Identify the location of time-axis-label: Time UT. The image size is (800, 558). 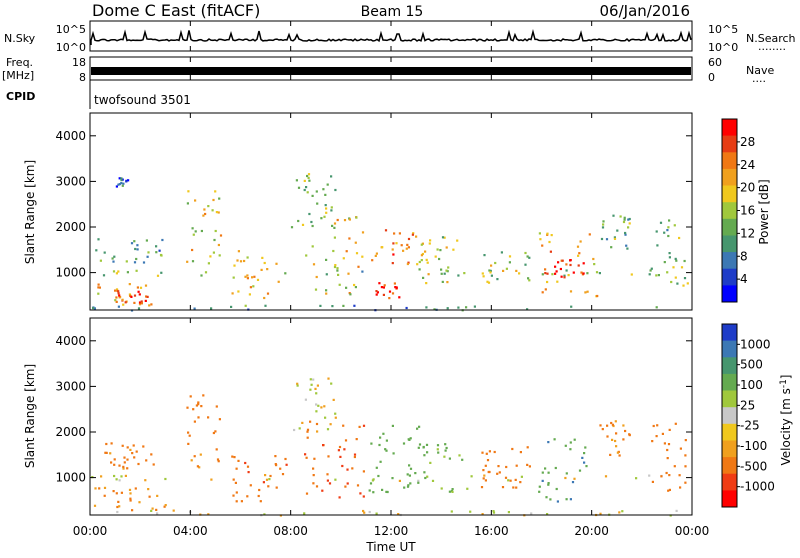
(390, 547).